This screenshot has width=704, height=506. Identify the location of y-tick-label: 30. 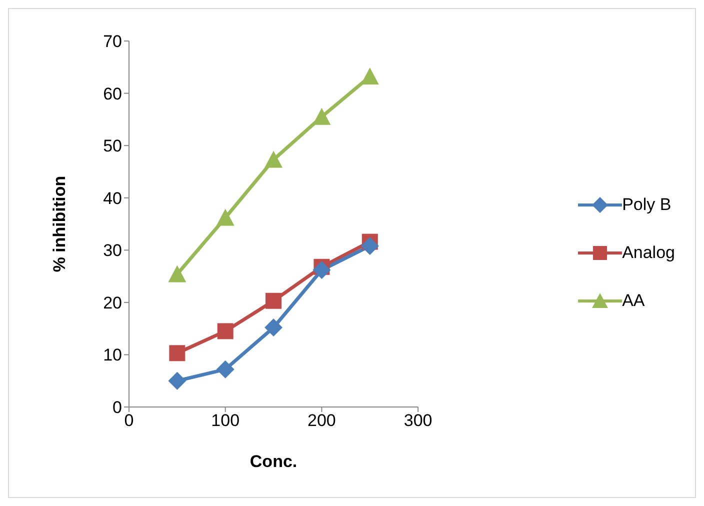
(112, 250).